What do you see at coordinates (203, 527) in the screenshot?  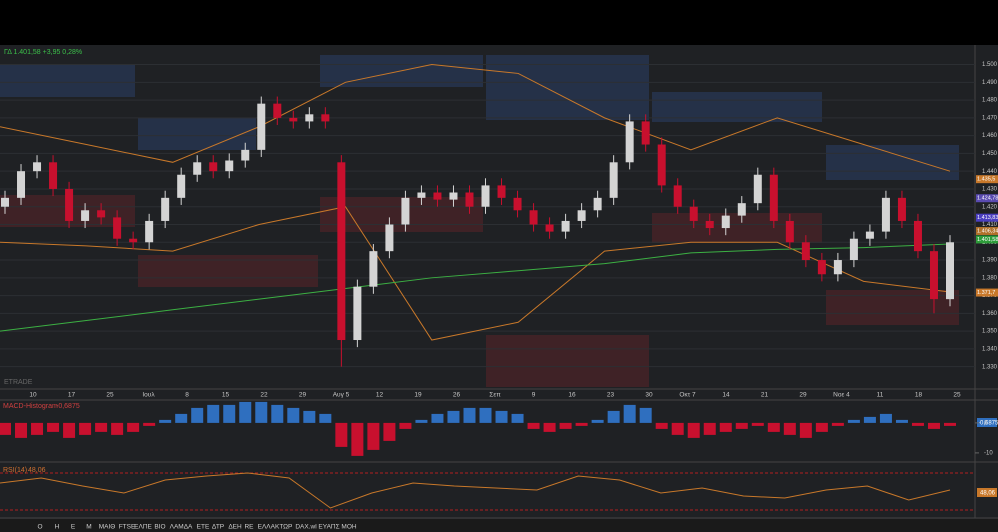 I see `toolbar-item: ΕΤΕ` at bounding box center [203, 527].